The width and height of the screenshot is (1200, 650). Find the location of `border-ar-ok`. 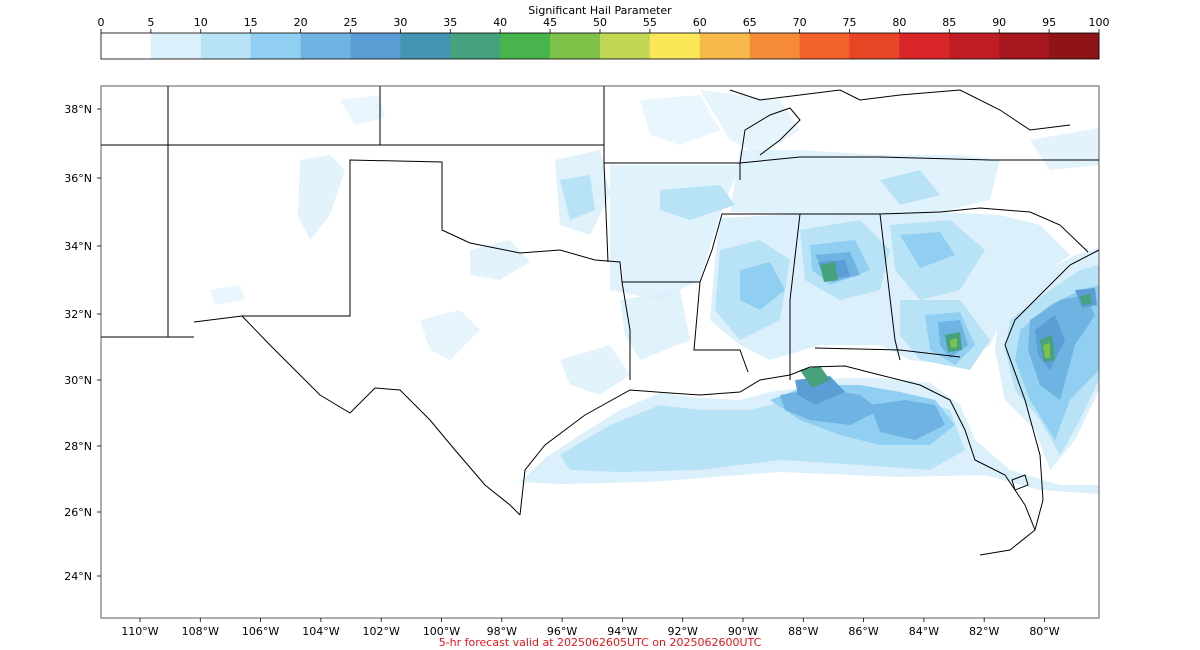

border-ar-ok is located at coordinates (606, 212).